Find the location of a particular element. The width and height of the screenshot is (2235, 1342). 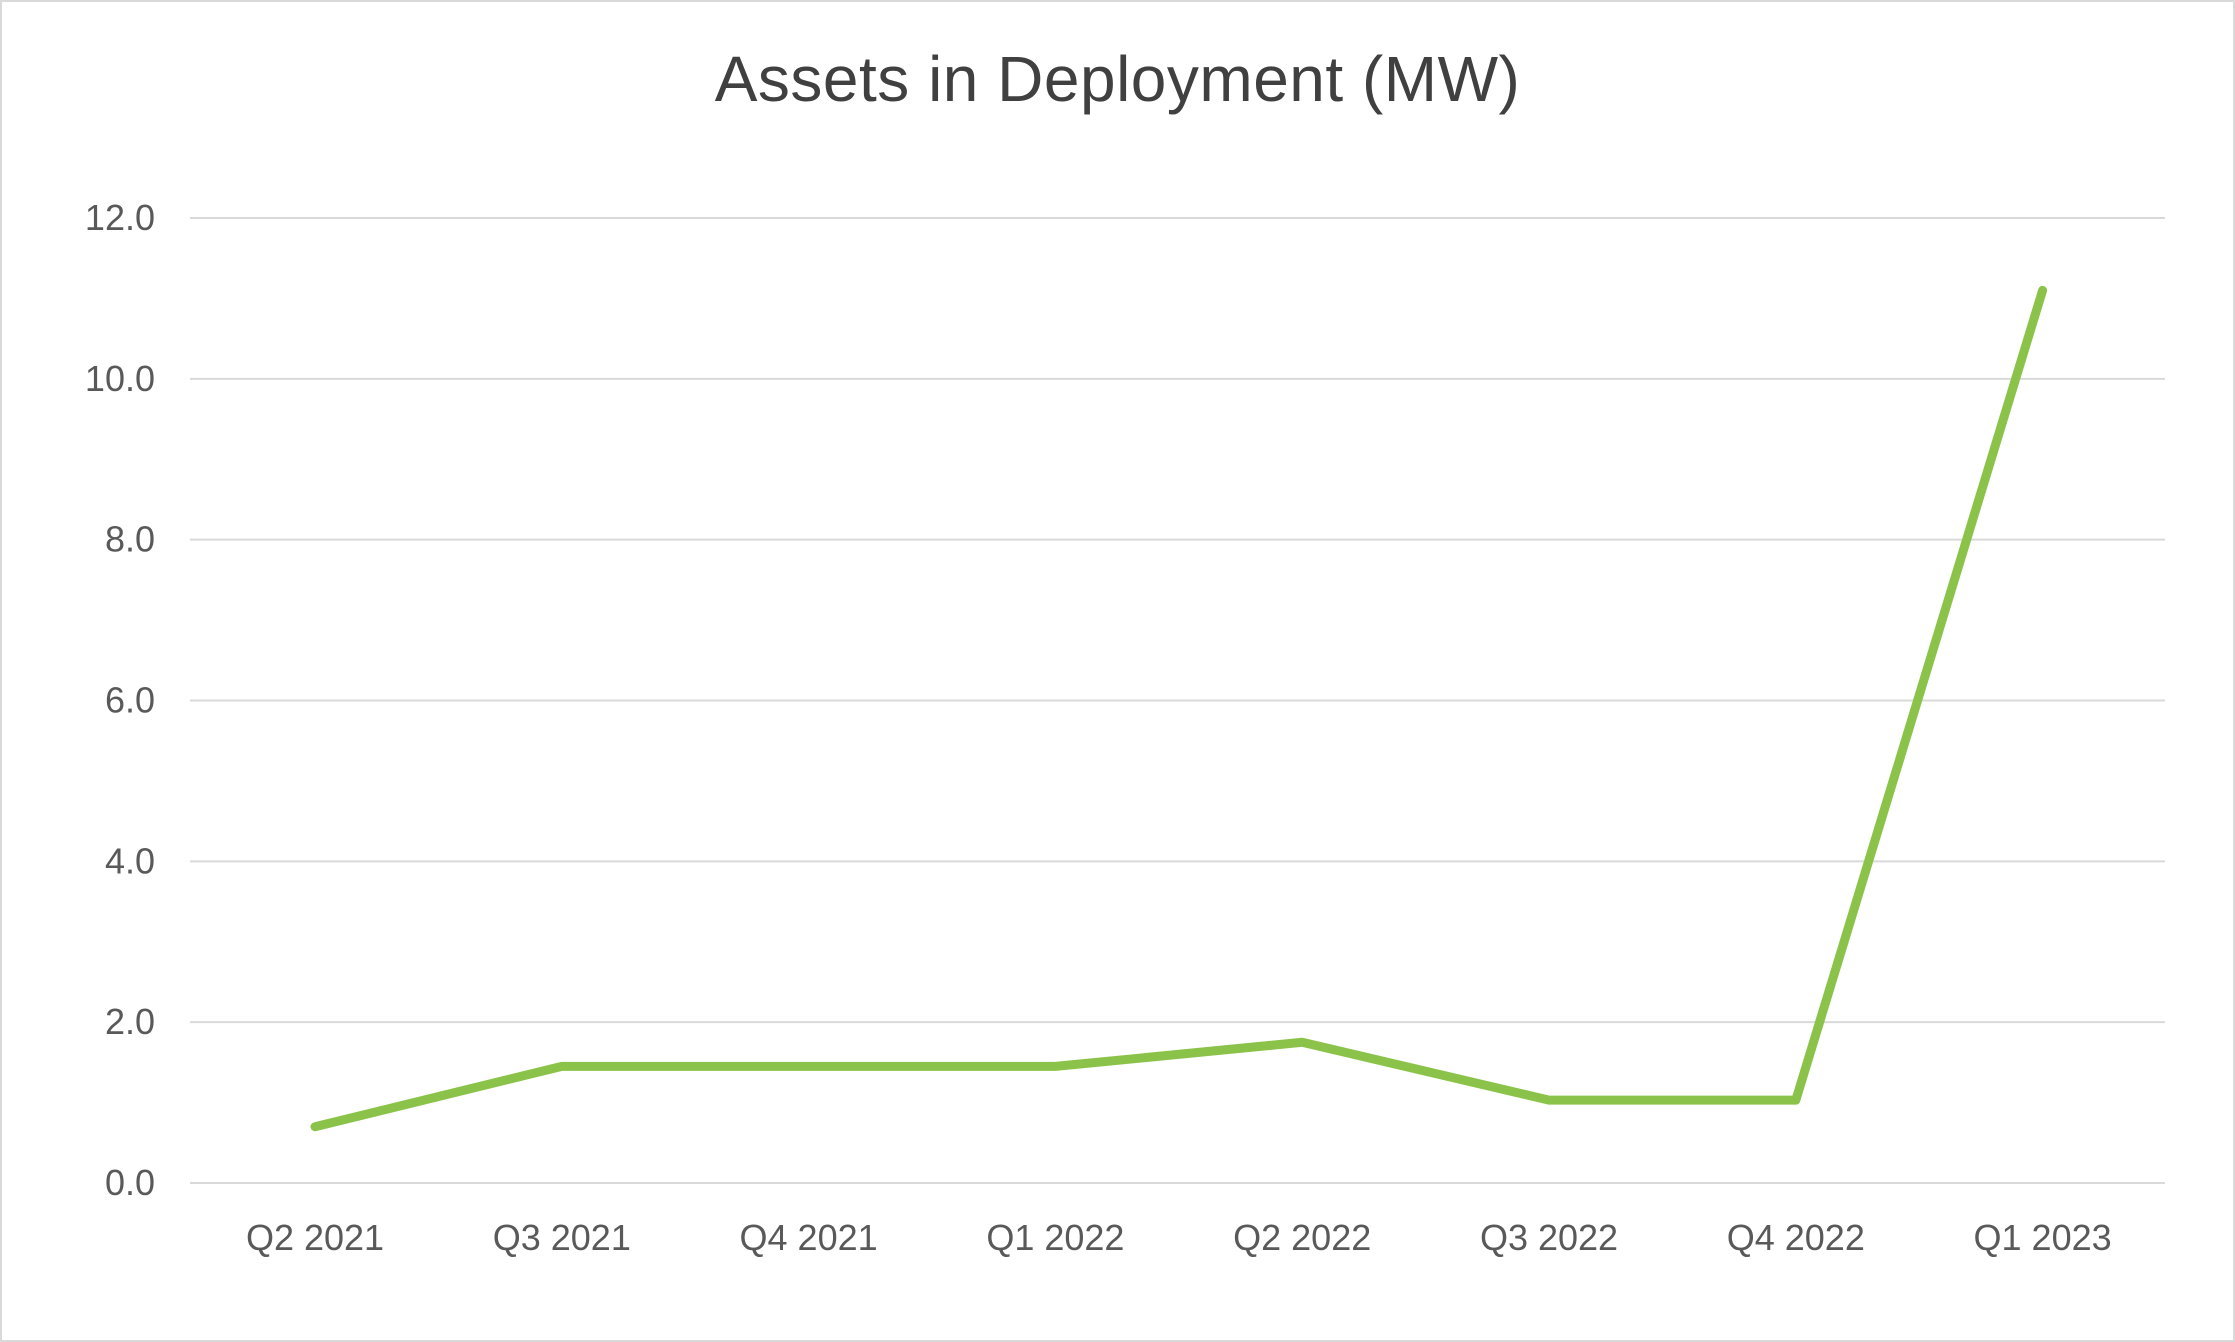

x-tick-label: Q1 2022 is located at coordinates (1055, 1237).